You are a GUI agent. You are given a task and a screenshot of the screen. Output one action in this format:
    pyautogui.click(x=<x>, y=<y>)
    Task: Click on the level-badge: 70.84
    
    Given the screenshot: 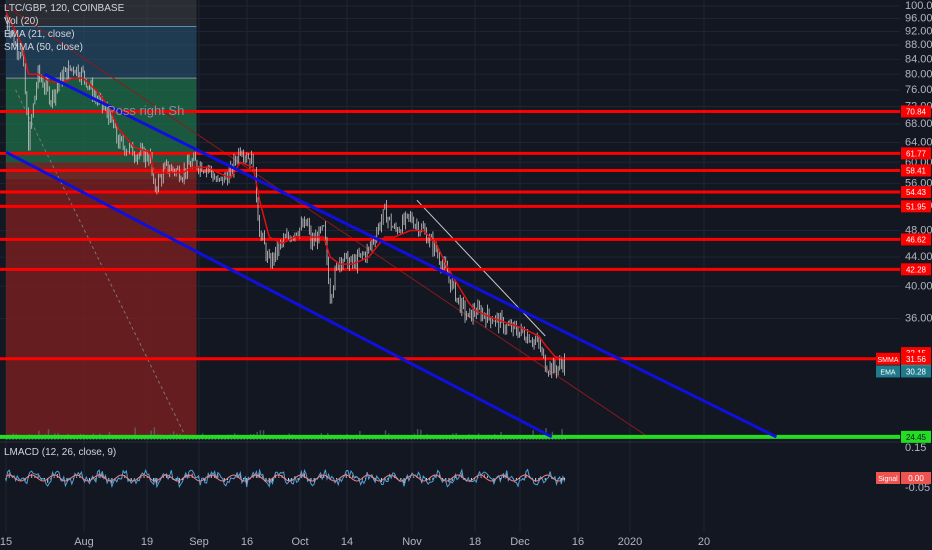 What is the action you would take?
    pyautogui.click(x=916, y=111)
    